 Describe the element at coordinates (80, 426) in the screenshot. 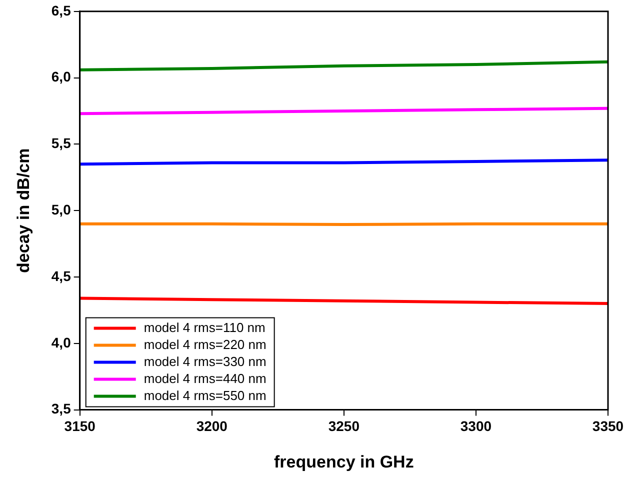

I see `x-tick-label: 3150` at that location.